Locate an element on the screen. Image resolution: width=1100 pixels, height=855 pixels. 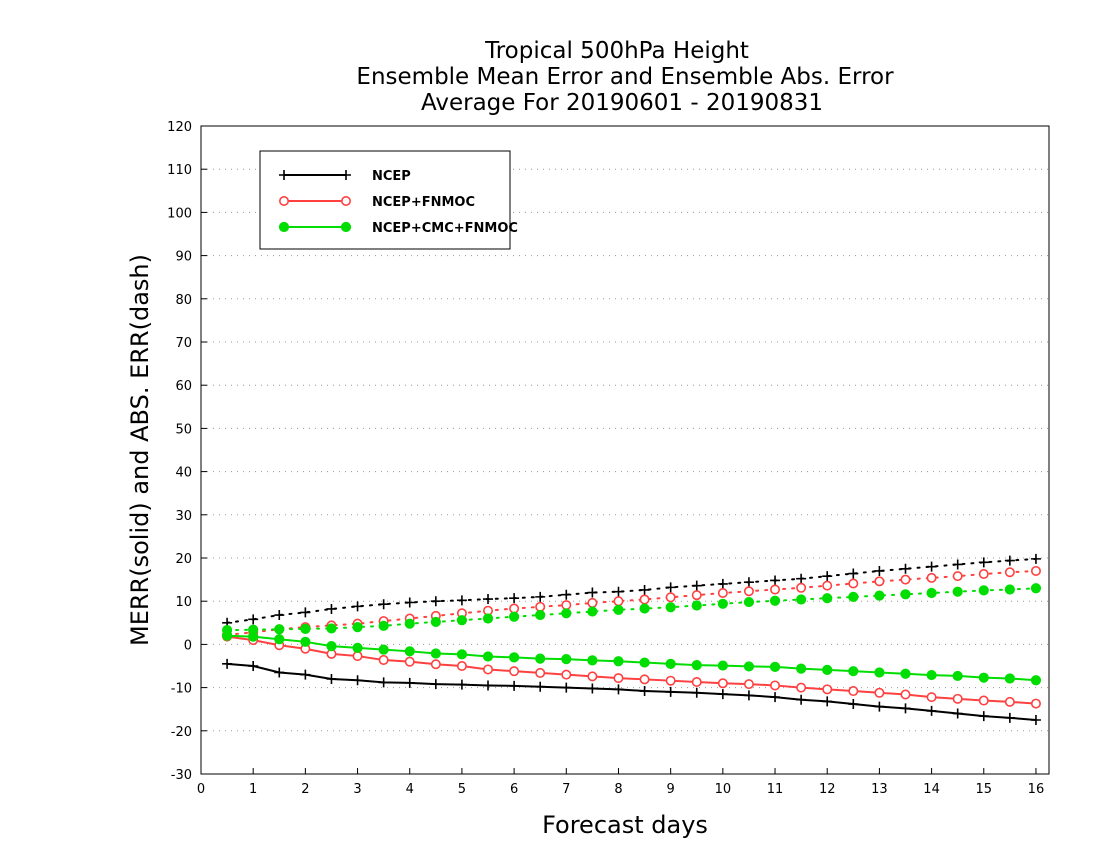
title-line-1: Tropical 500hPa Height is located at coordinates (616, 51).